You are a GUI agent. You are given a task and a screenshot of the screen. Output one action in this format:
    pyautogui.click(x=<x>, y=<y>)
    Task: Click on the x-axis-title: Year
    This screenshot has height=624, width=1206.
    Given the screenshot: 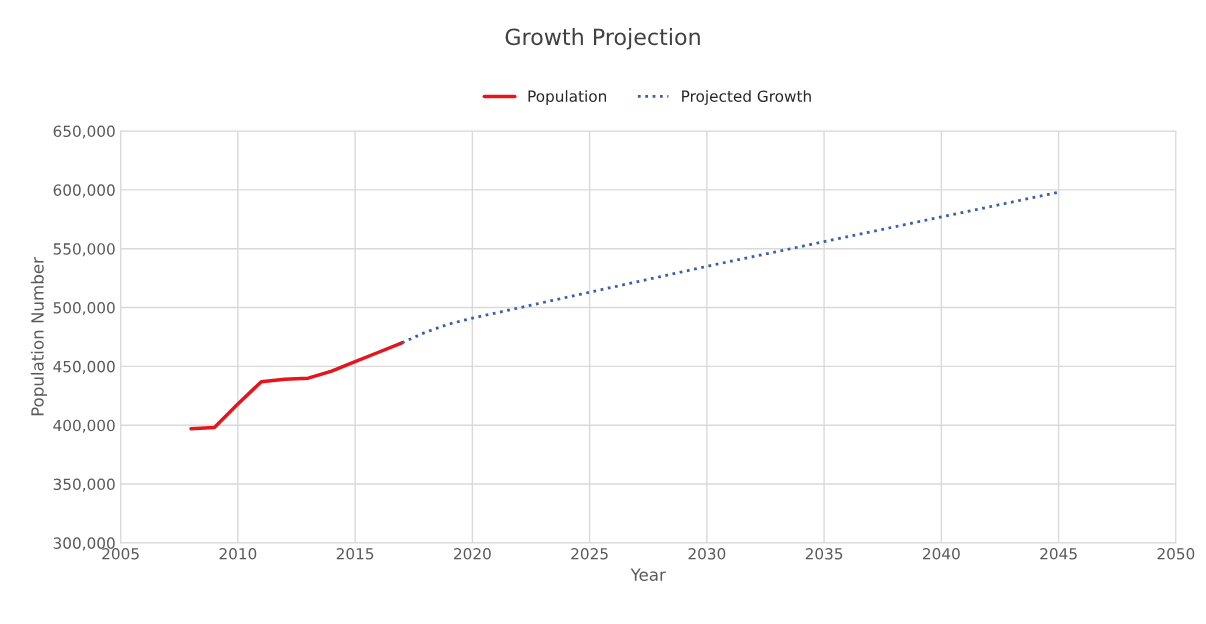 What is the action you would take?
    pyautogui.click(x=648, y=574)
    